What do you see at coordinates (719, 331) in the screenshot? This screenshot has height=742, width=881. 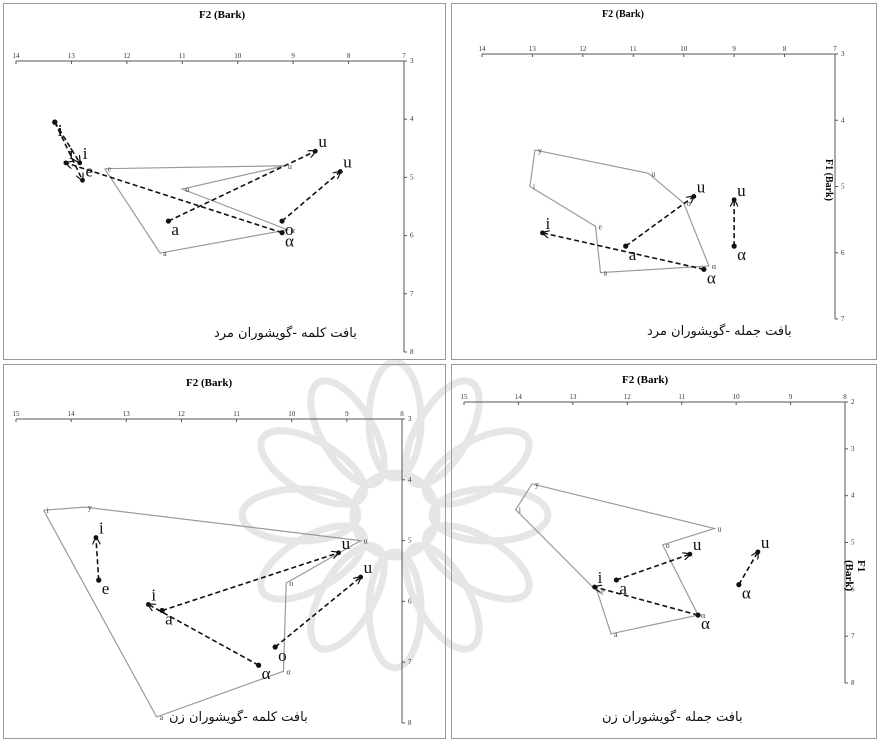 I see `chart-caption: بافت جمله -گویشوران مرد` at bounding box center [719, 331].